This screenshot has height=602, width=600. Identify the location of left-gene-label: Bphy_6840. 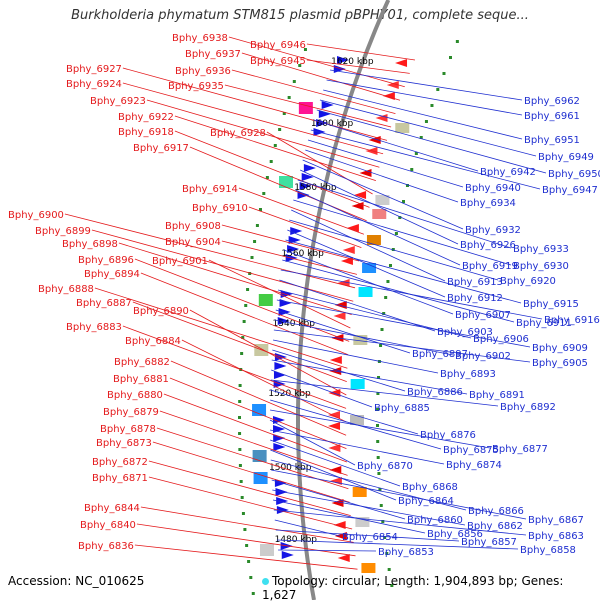
(108, 525).